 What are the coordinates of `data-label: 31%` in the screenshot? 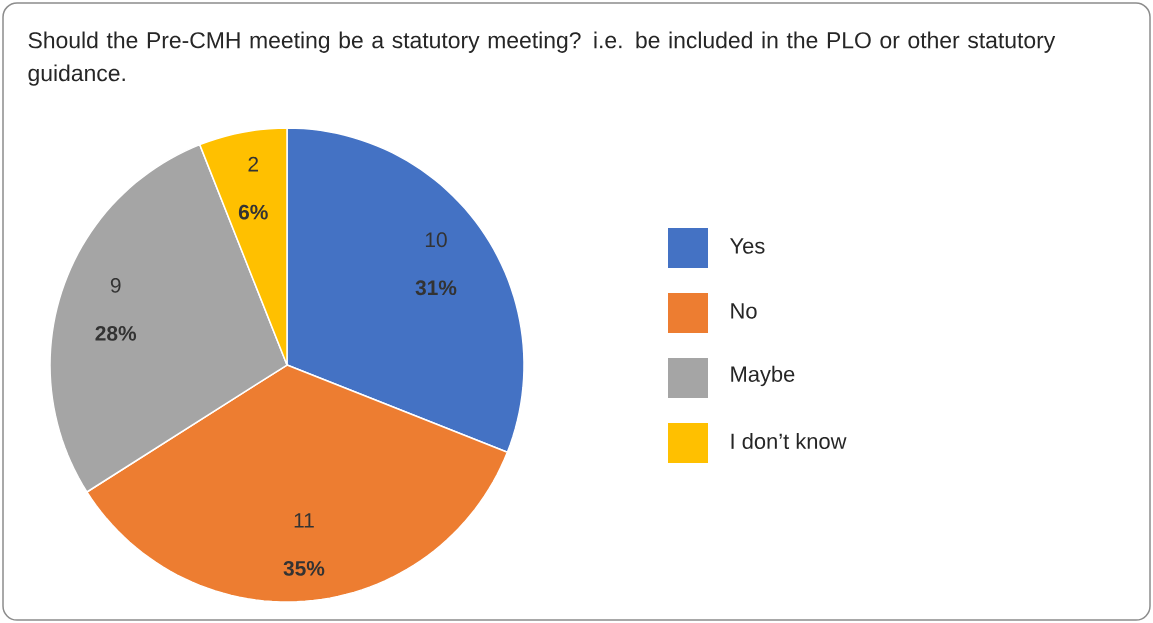 It's located at (436, 288).